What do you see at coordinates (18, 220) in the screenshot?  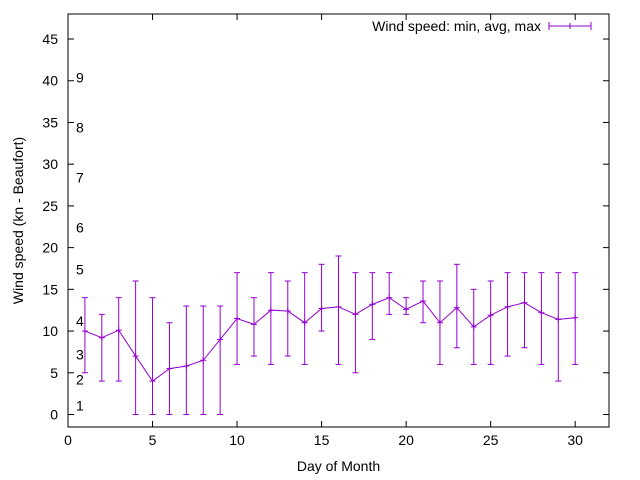 I see `y-axis-label: Wind speed (kn - Beaufort)` at bounding box center [18, 220].